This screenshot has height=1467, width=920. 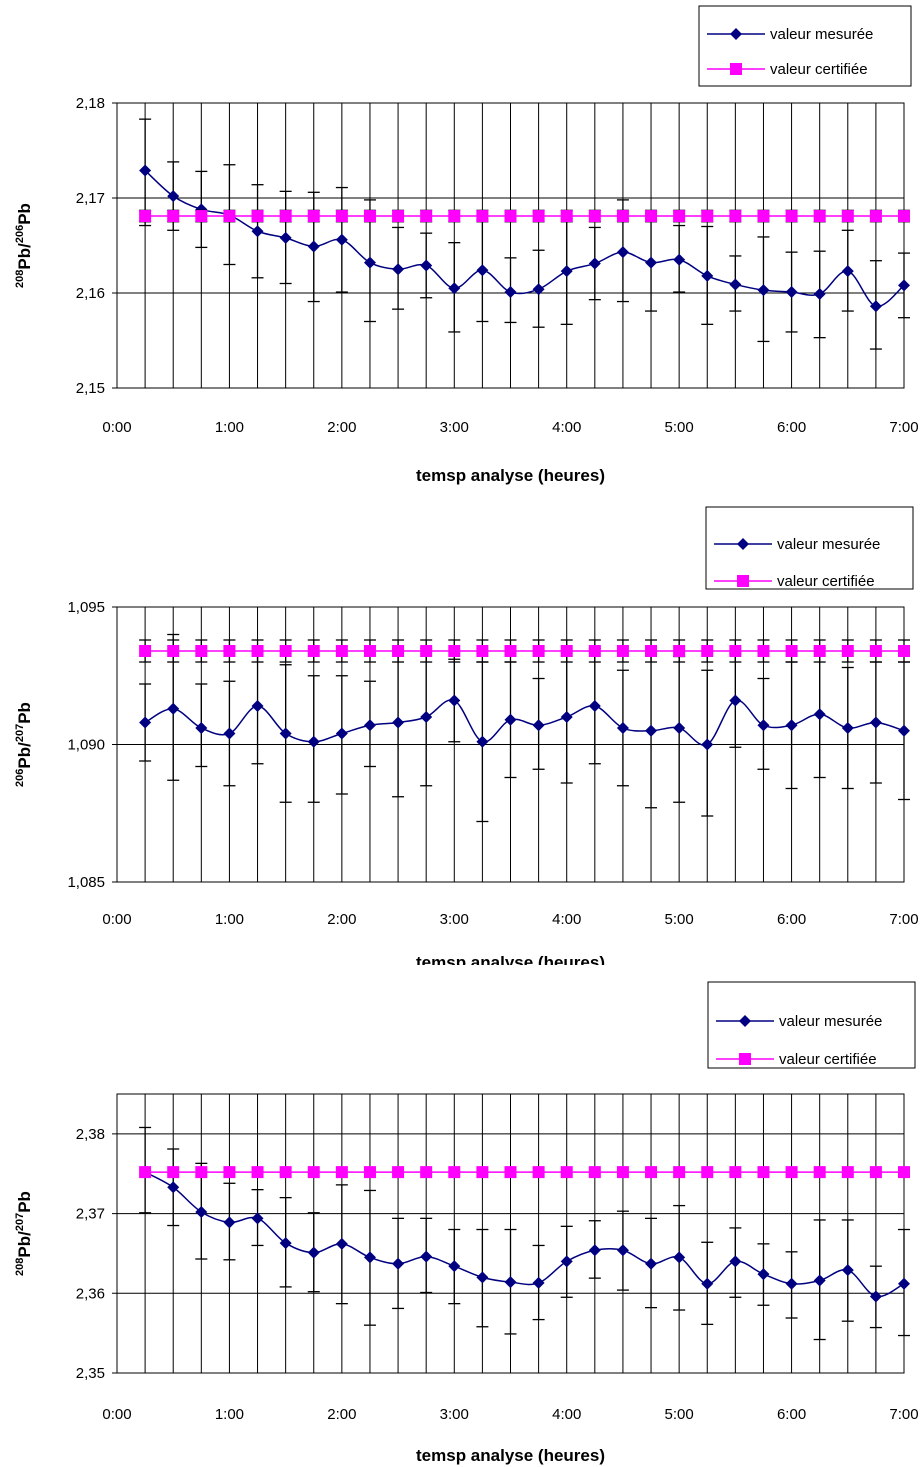 I want to click on y-tick-label: 2,35, so click(x=90, y=1373).